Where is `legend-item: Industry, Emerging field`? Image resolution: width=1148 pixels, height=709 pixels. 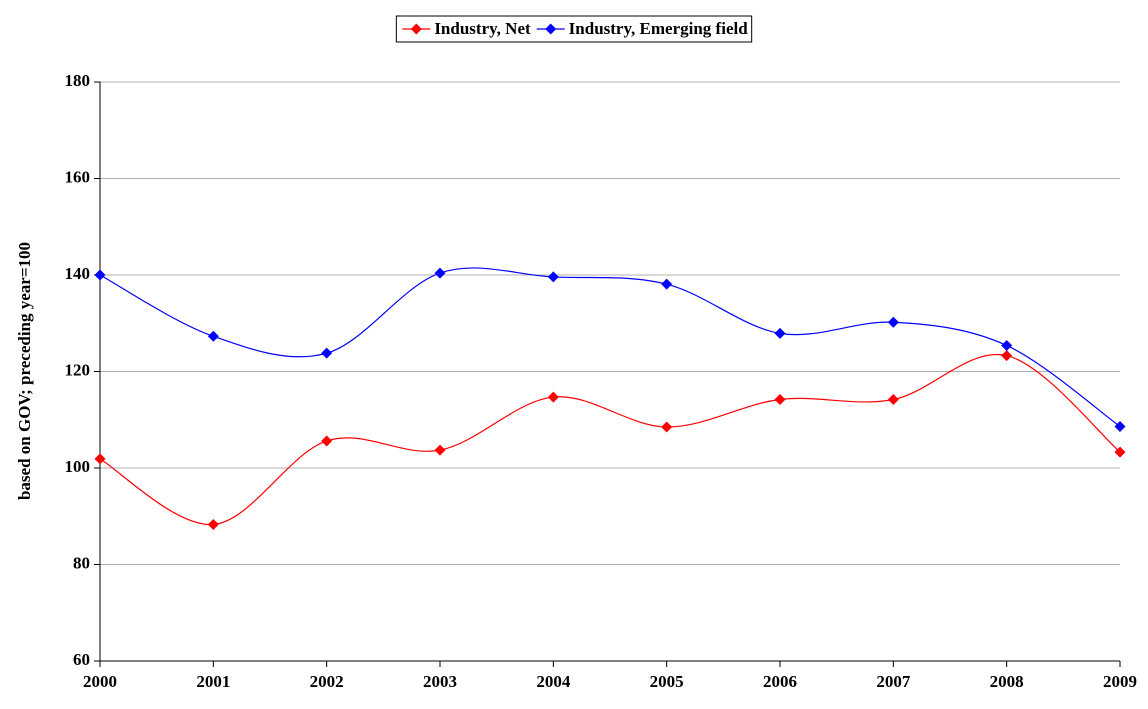 legend-item: Industry, Emerging field is located at coordinates (642, 28).